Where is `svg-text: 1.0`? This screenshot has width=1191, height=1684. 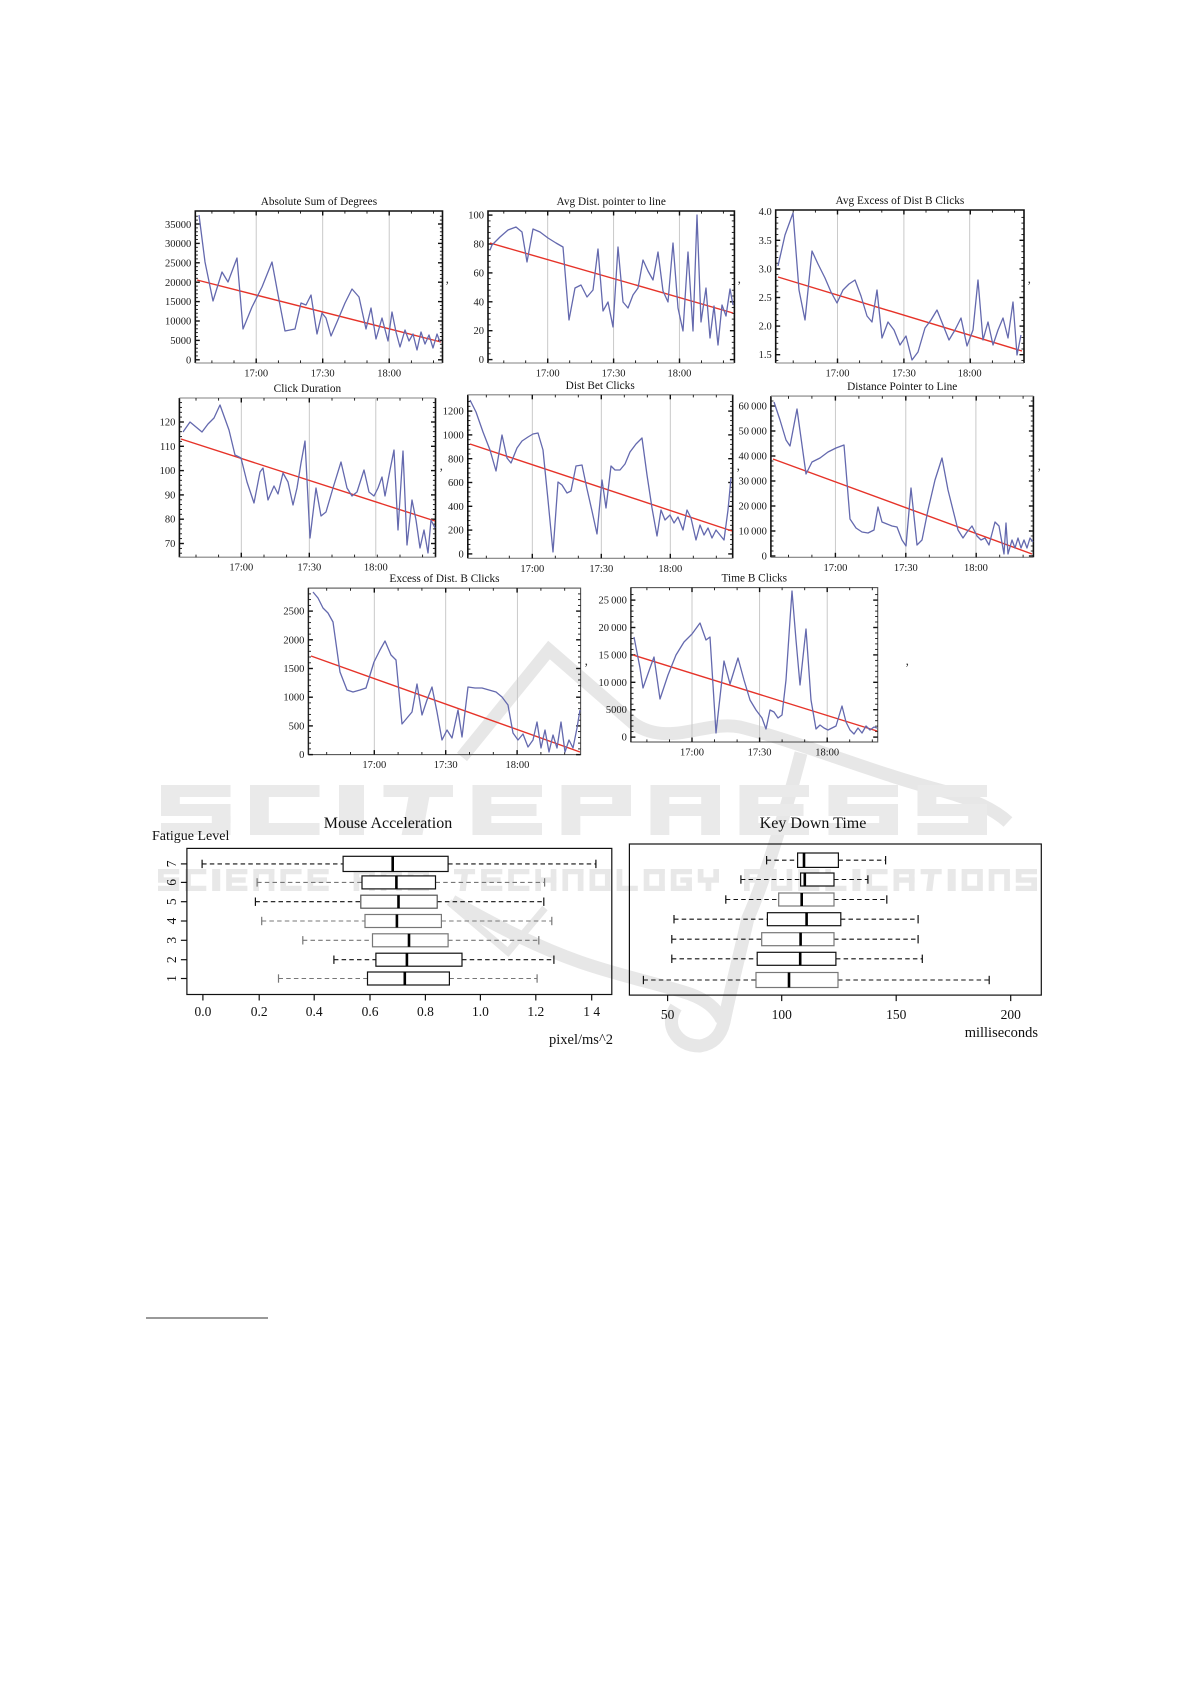 svg-text: 1.0 is located at coordinates (480, 1011).